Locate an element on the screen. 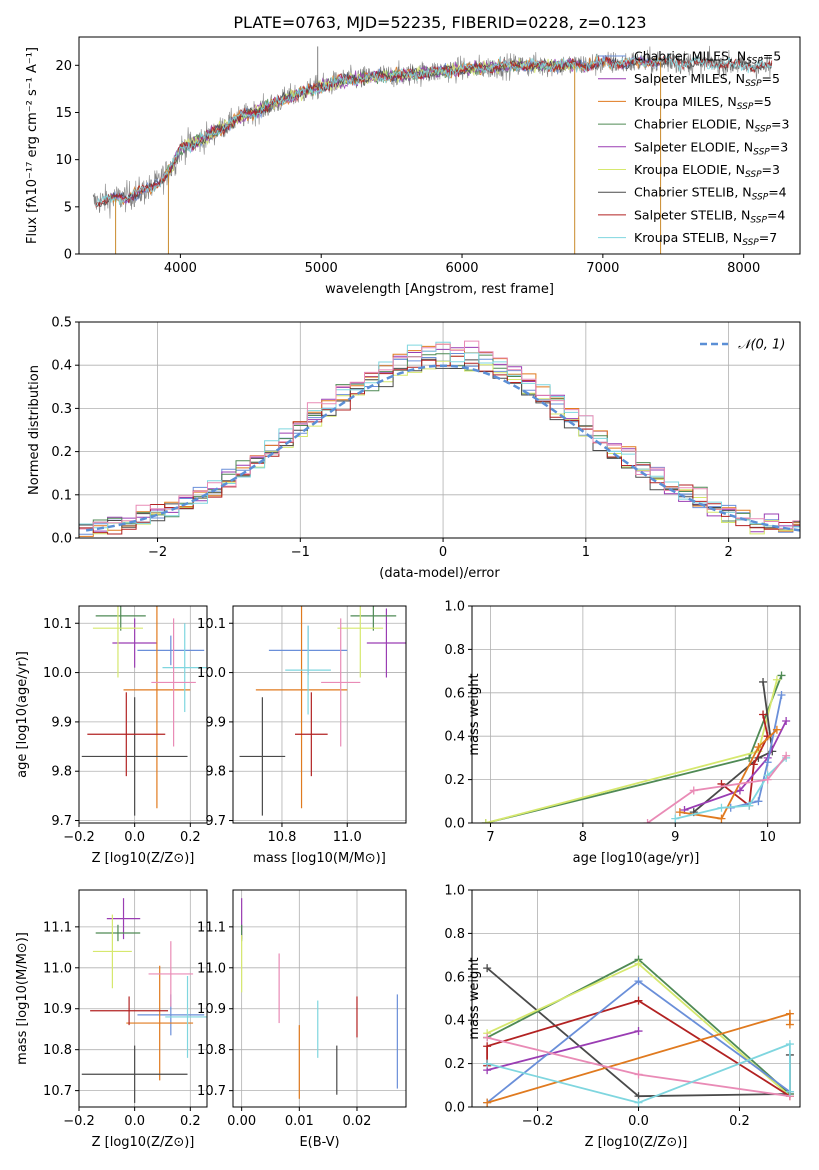 This screenshot has height=1170, width=819. y-tick-label: 0 is located at coordinates (68, 255).